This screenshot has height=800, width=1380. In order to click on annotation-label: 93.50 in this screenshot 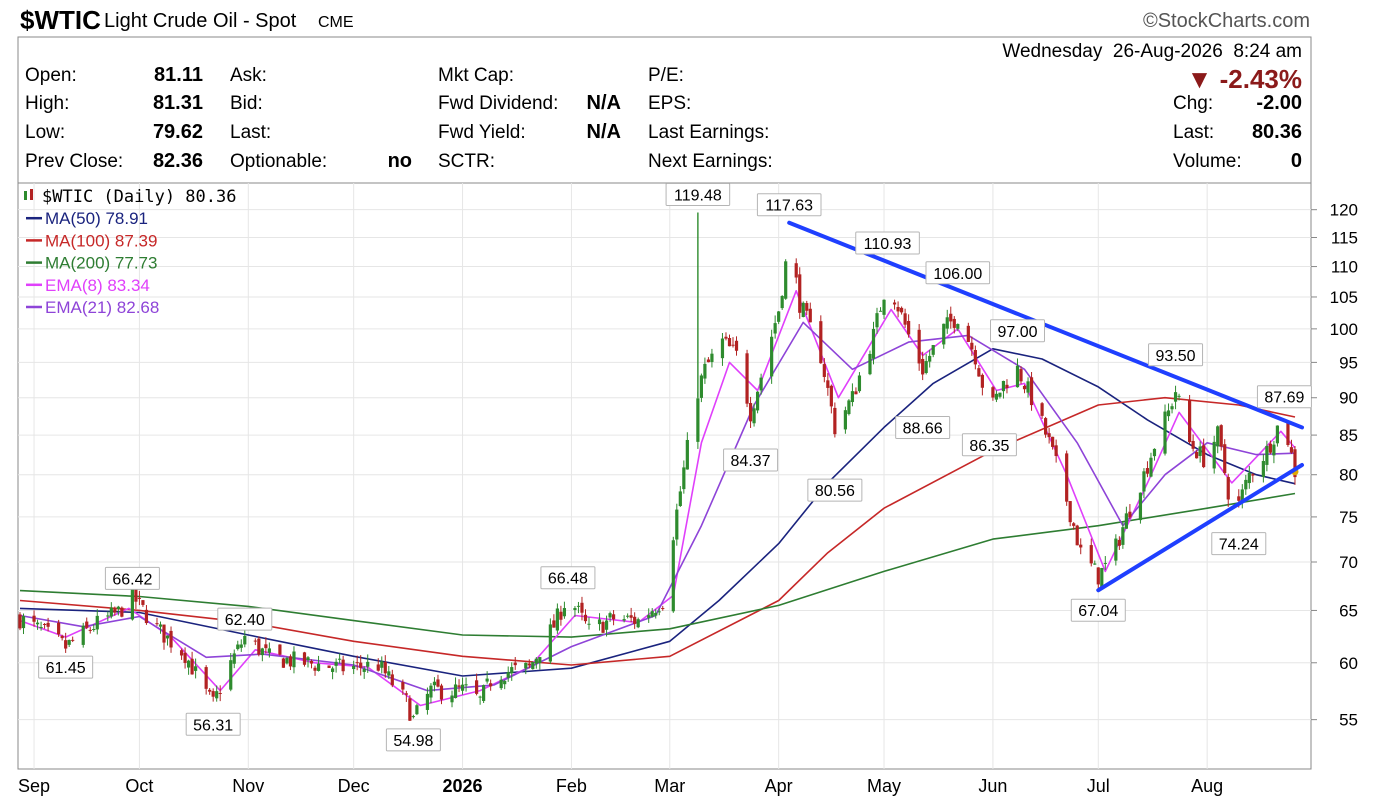, I will do `click(1176, 356)`.